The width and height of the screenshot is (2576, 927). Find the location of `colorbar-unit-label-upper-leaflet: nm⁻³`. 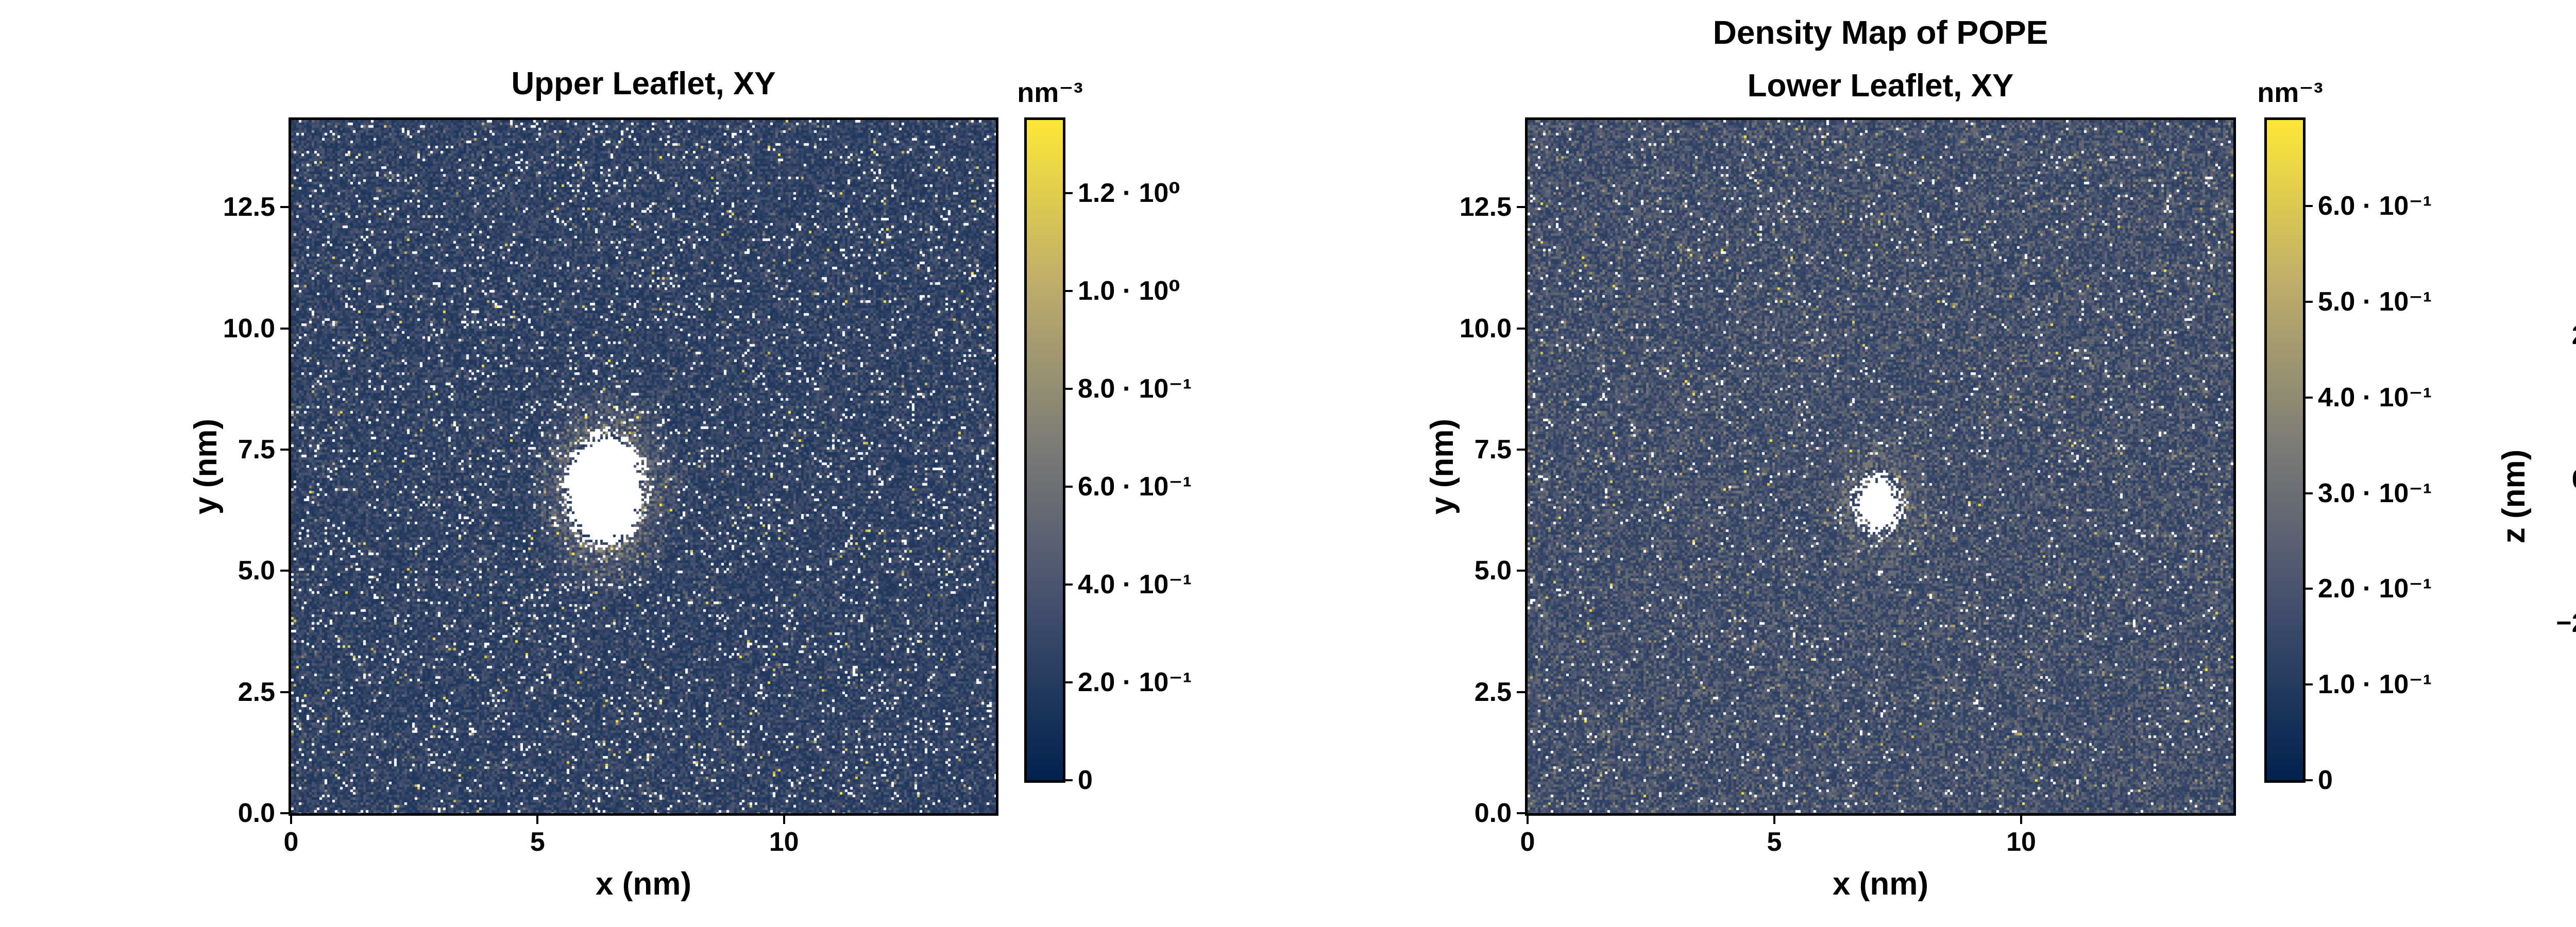

colorbar-unit-label-upper-leaflet: nm⁻³ is located at coordinates (1050, 92).